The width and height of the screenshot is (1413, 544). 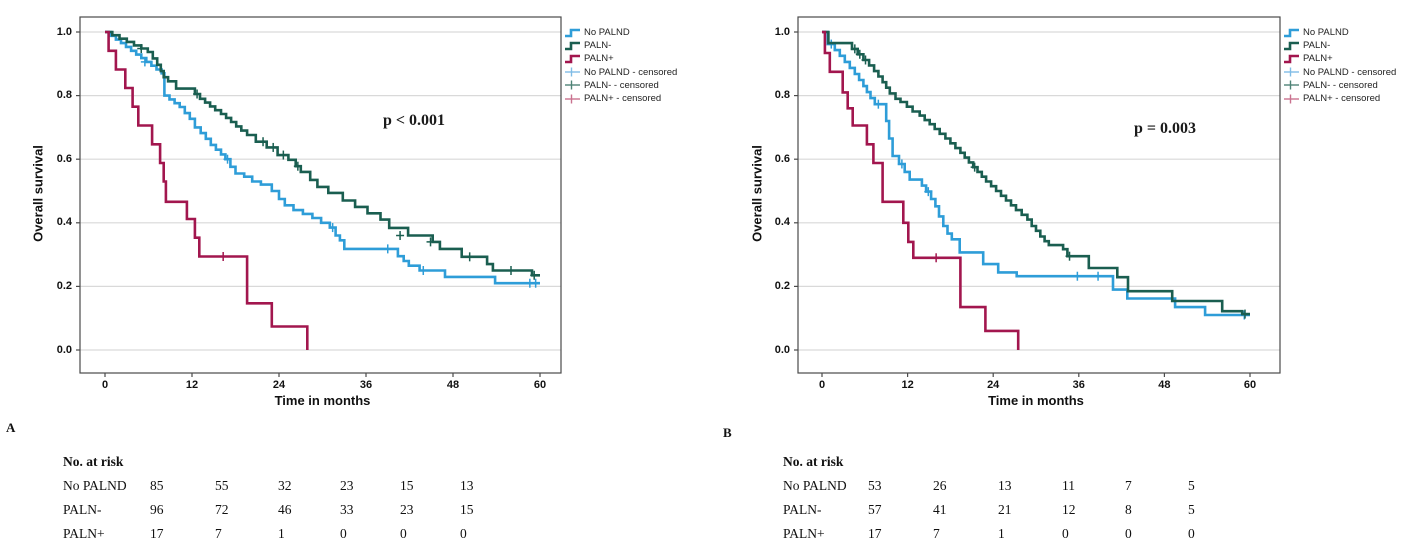 What do you see at coordinates (285, 509) in the screenshot?
I see `risk-value: 46` at bounding box center [285, 509].